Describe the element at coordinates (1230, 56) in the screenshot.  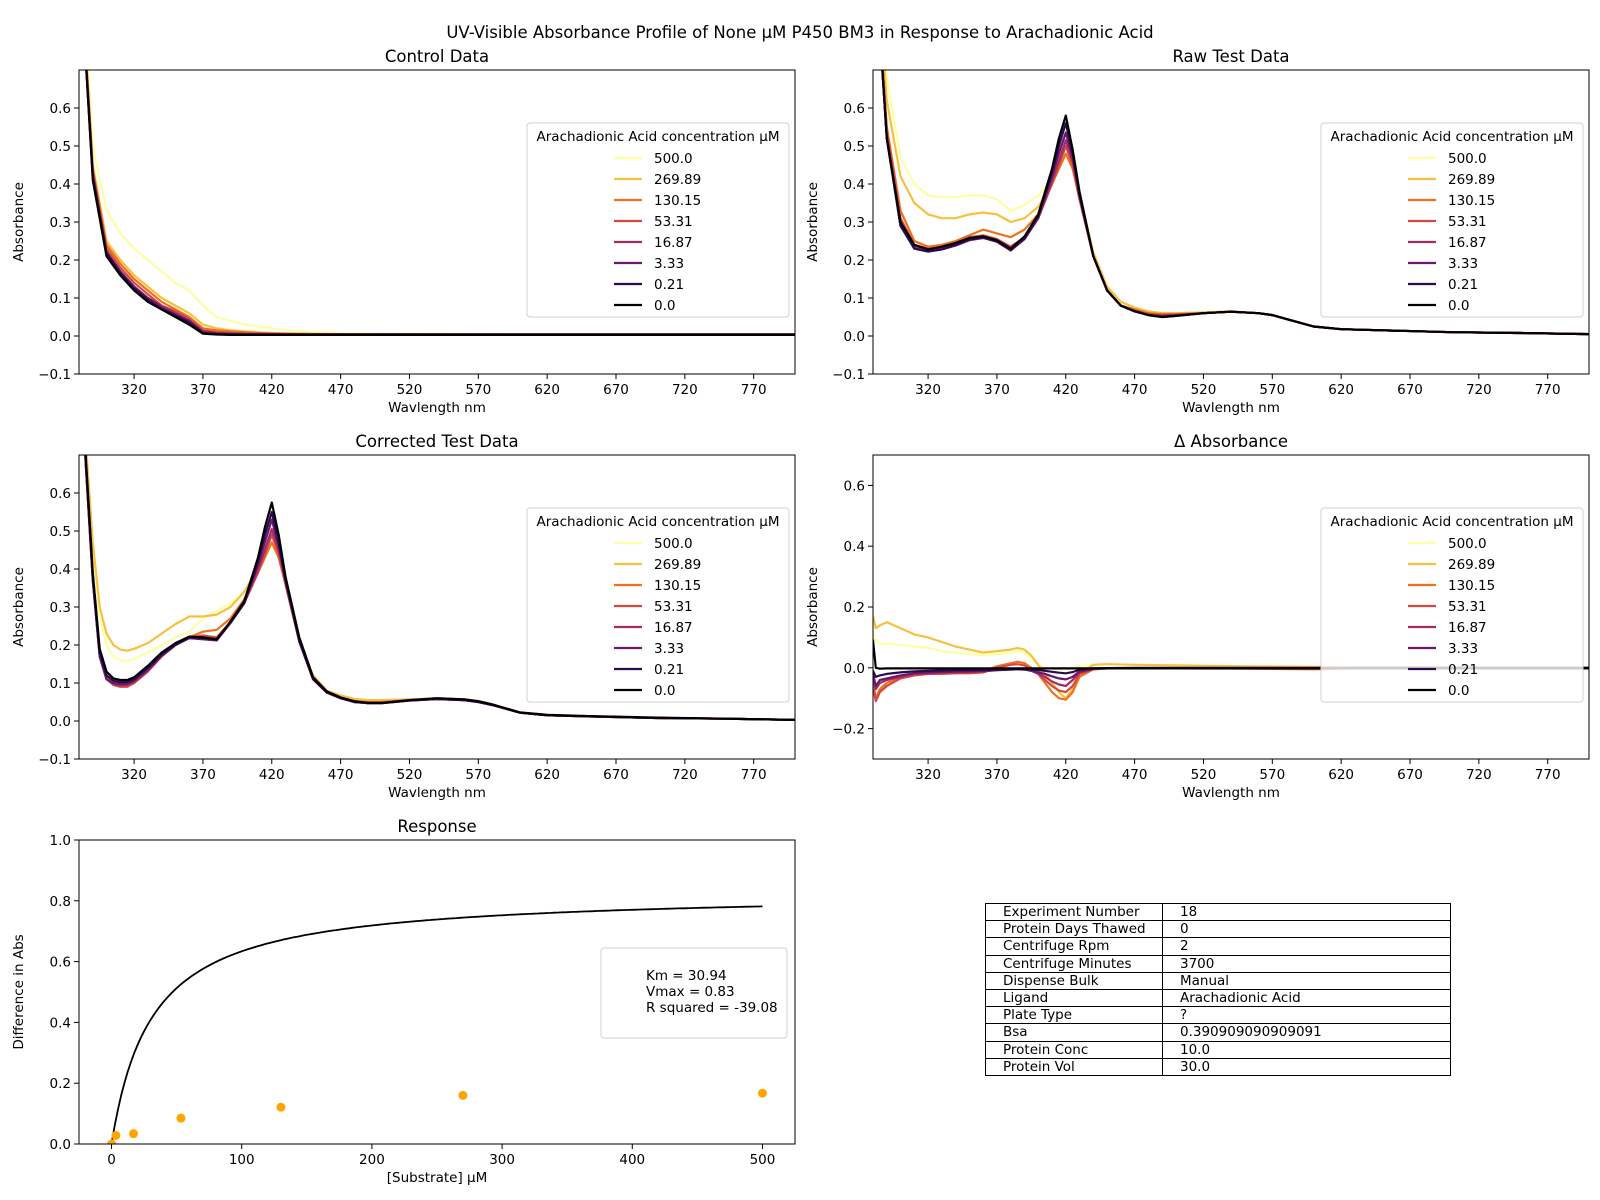
I see `panel-title: Raw Test Data` at that location.